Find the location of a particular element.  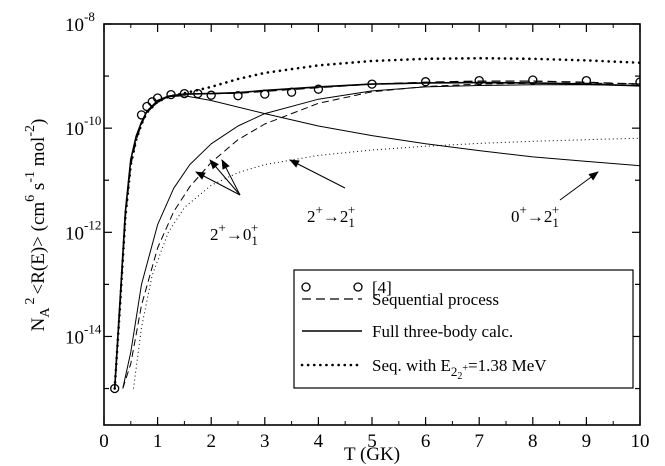

a1-arrow: → is located at coordinates (234, 234).